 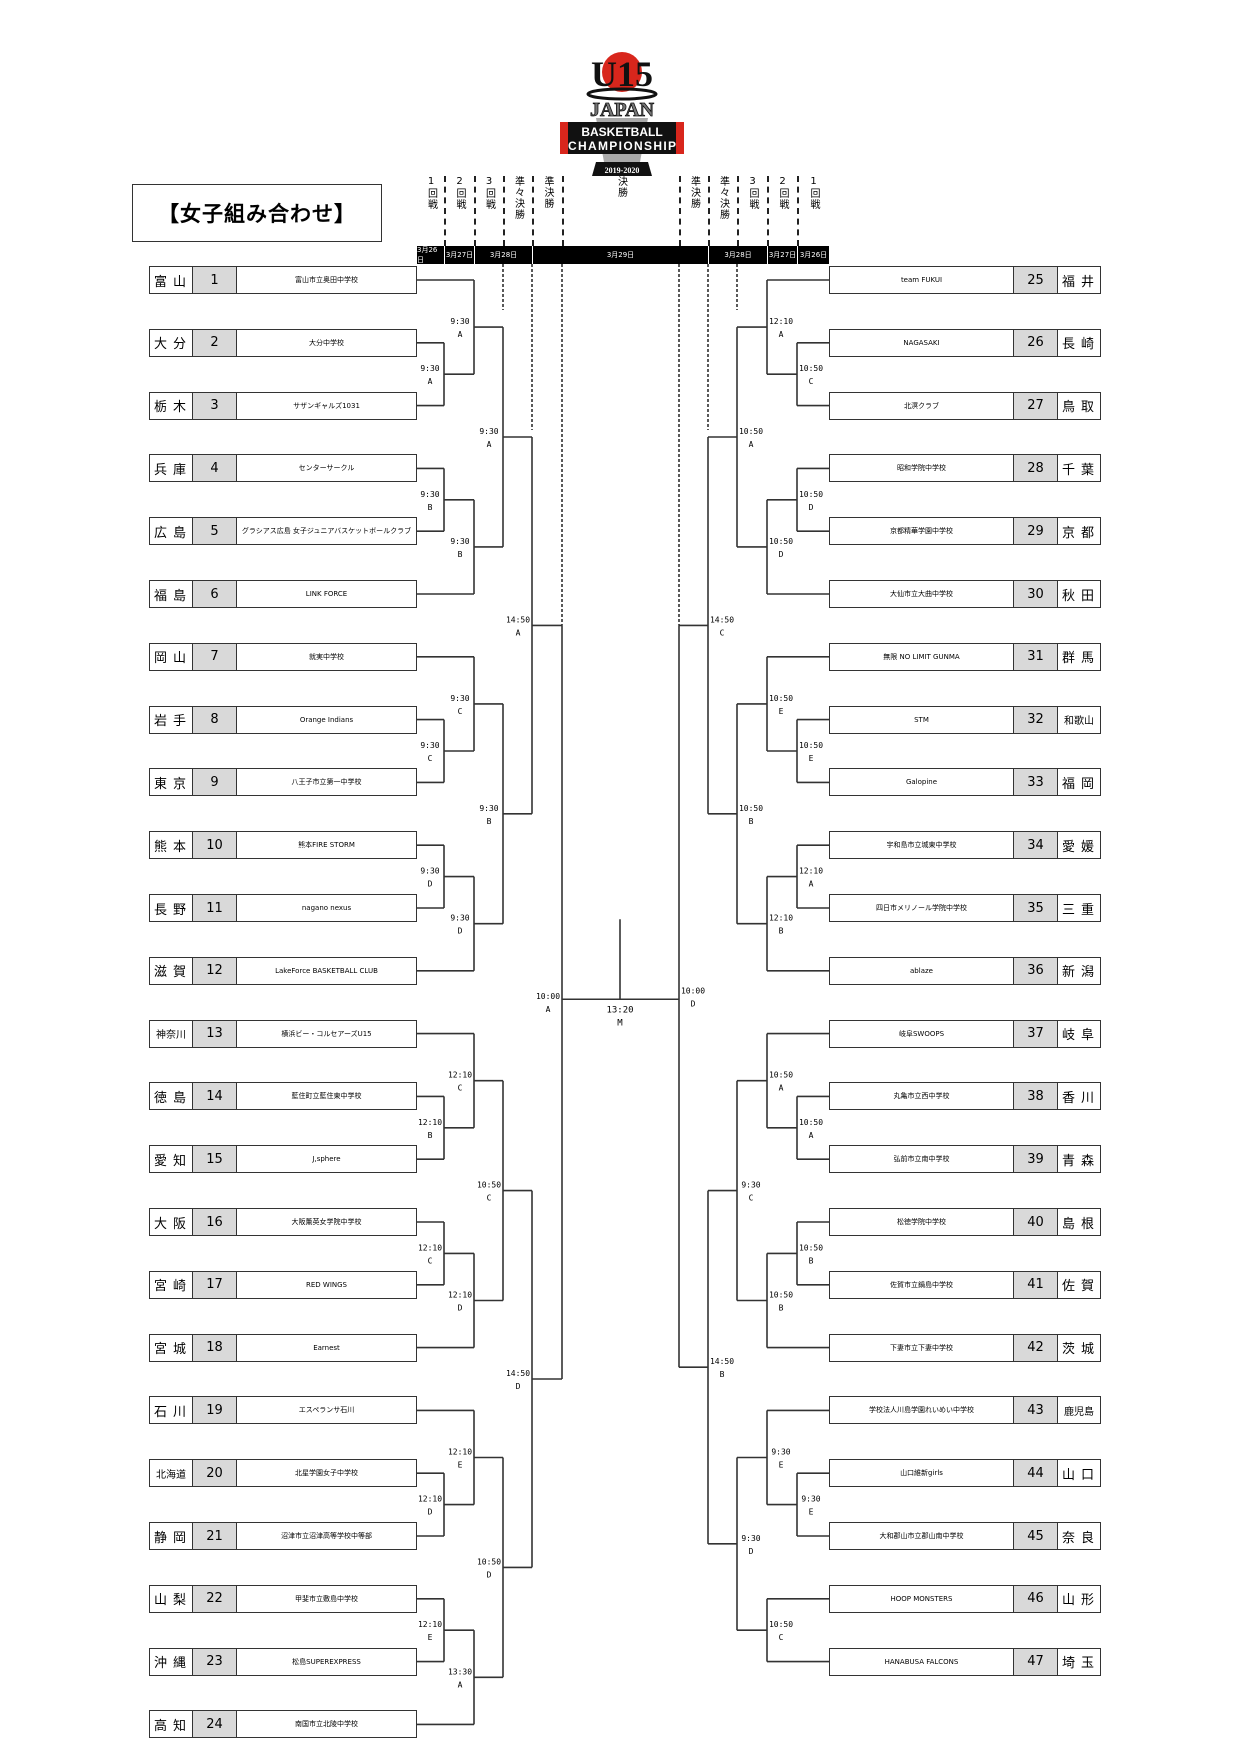 I want to click on team-row: 山口維新girls 44 山口, so click(x=965, y=1473).